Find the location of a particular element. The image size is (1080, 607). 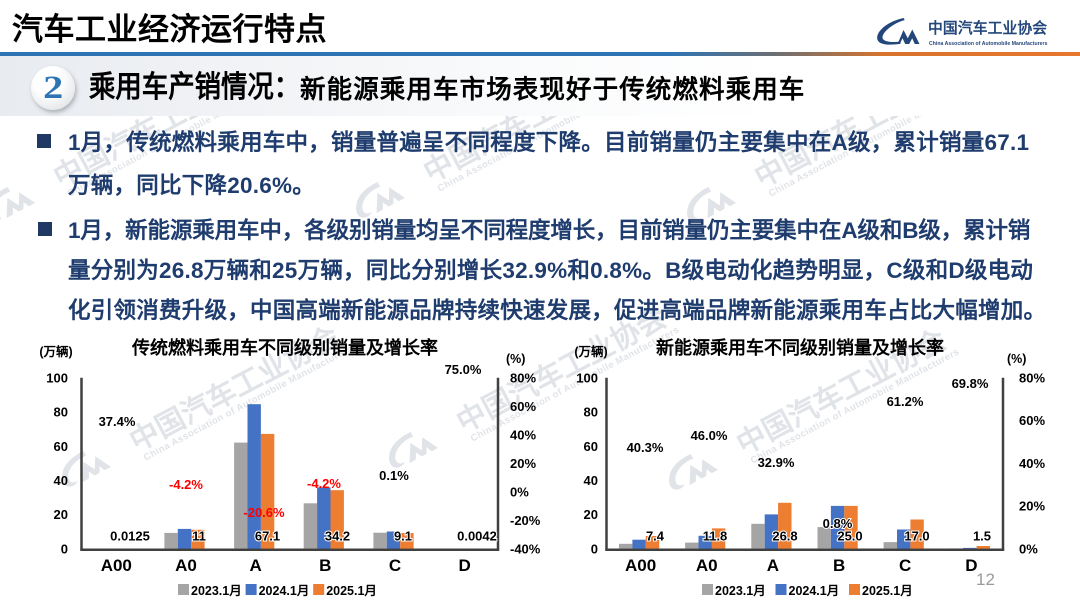

svg-text: 67.1 is located at coordinates (267, 536).